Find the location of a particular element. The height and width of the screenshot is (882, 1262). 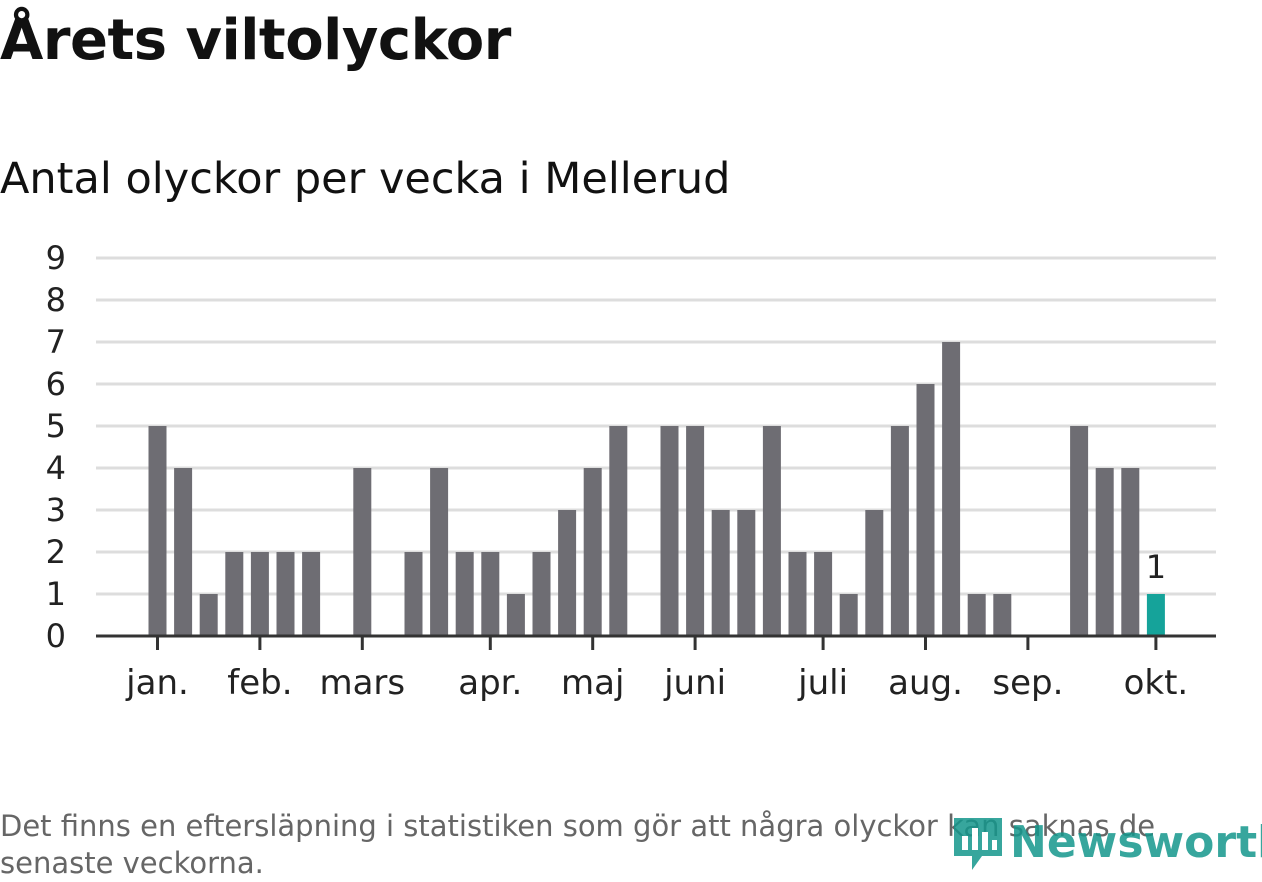

y-tick-label: 6 is located at coordinates (56, 384).